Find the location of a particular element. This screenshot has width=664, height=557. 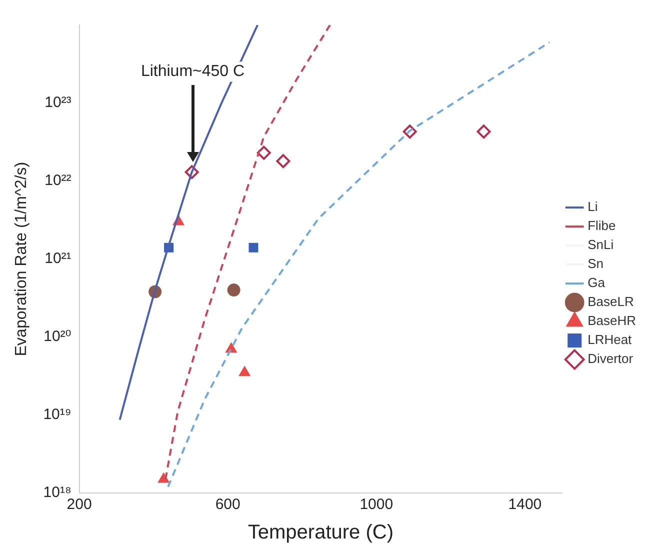

legend-label: Ga is located at coordinates (597, 282).